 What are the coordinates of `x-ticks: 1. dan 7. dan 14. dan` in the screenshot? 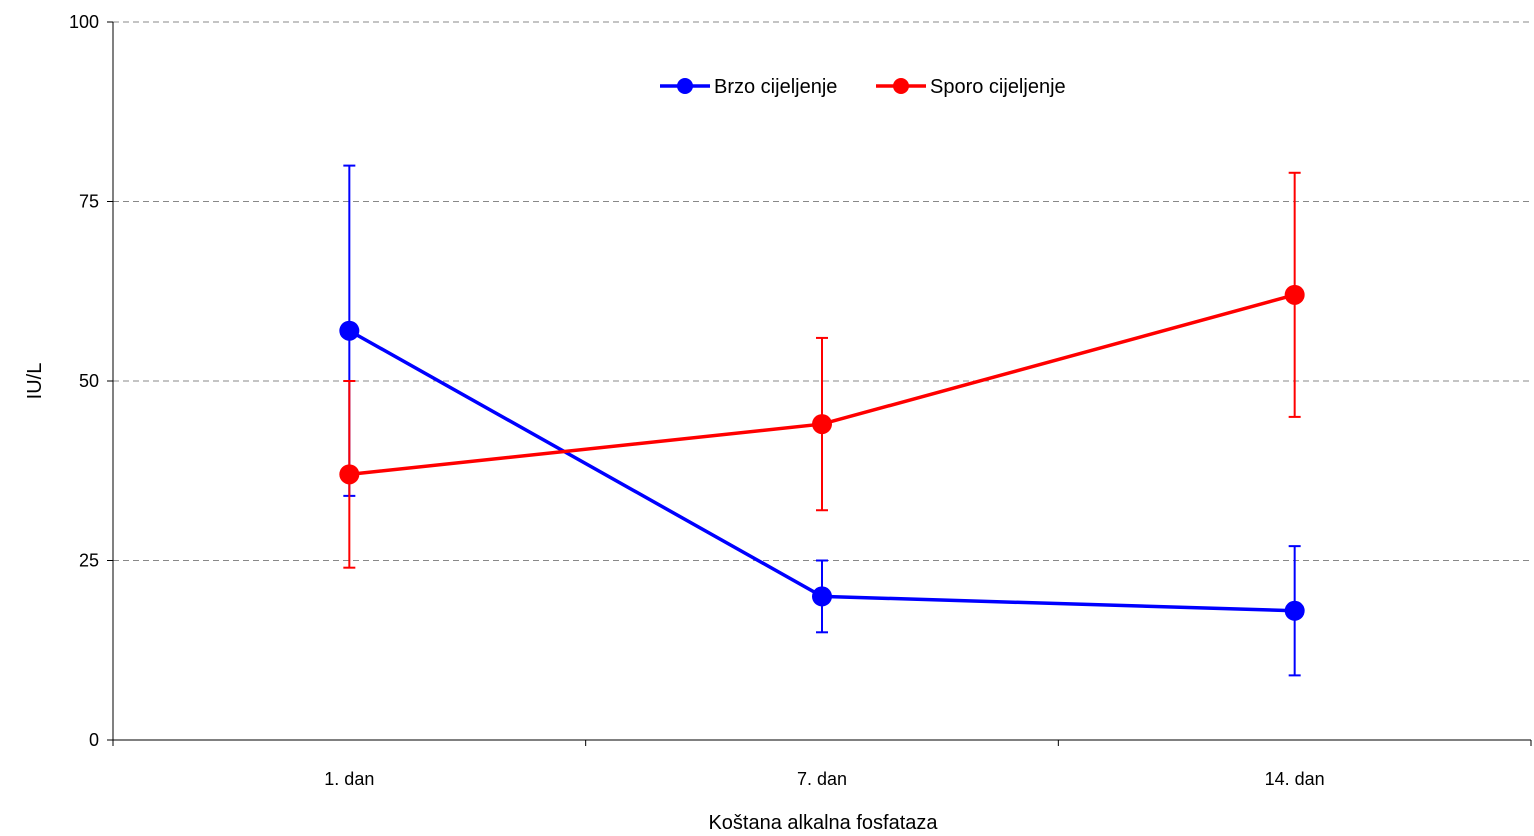 It's located at (822, 764).